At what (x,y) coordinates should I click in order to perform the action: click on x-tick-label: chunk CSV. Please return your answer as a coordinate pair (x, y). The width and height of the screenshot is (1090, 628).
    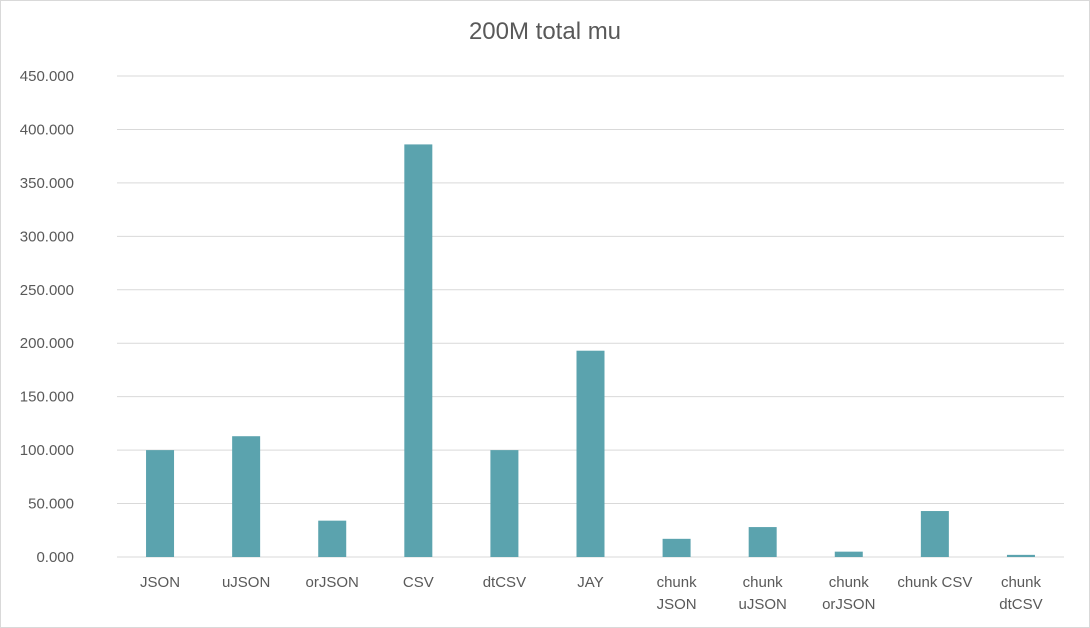
    Looking at the image, I should click on (934, 582).